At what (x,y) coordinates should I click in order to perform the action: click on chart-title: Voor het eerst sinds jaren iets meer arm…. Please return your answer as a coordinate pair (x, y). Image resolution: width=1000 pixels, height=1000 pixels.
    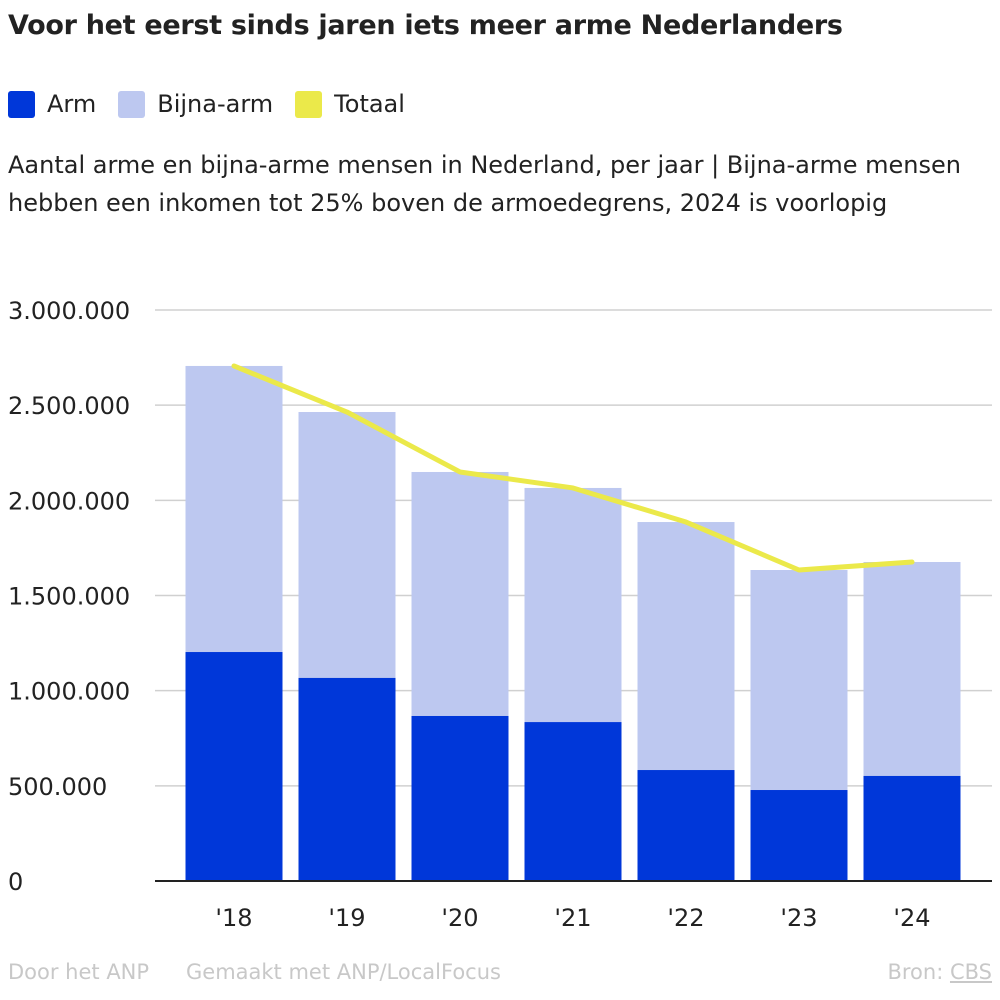
    Looking at the image, I should click on (425, 25).